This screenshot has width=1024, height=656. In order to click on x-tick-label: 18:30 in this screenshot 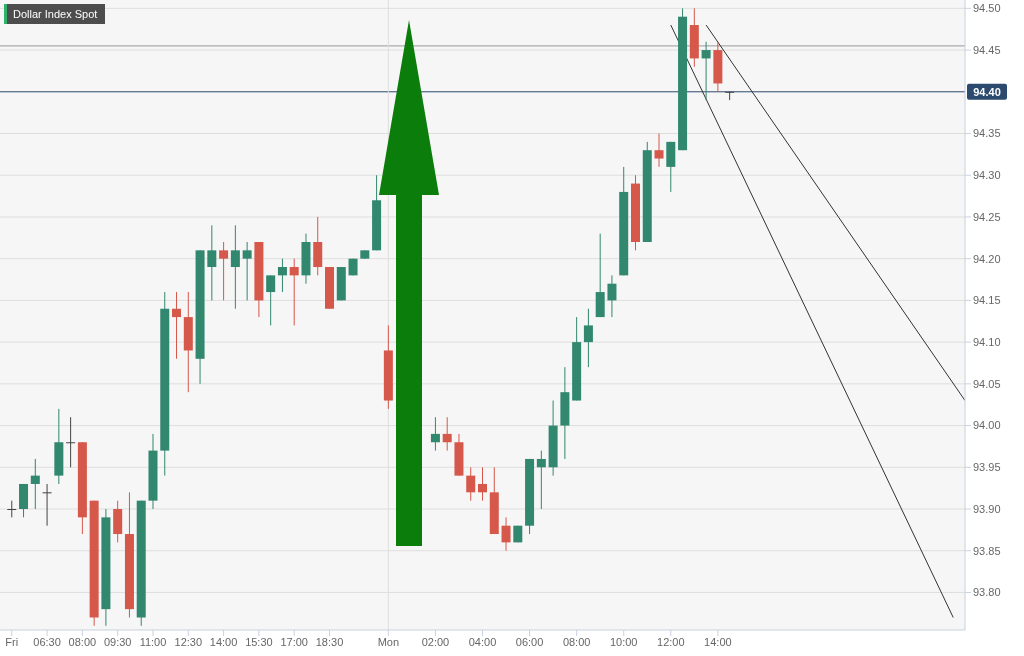, I will do `click(329, 641)`.